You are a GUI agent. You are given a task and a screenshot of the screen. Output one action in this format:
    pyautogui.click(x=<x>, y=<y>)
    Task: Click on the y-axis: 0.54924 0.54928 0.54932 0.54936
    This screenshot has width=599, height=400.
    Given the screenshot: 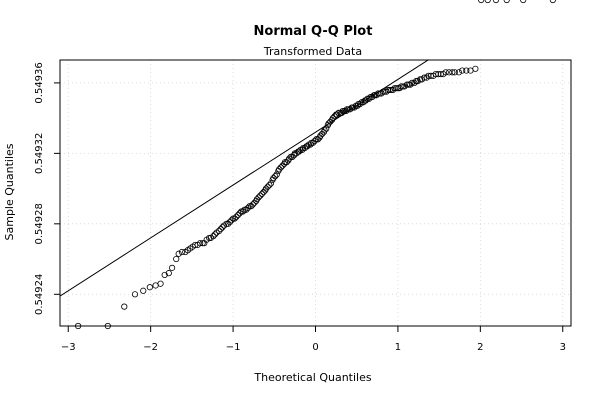 What is the action you would take?
    pyautogui.click(x=47, y=188)
    